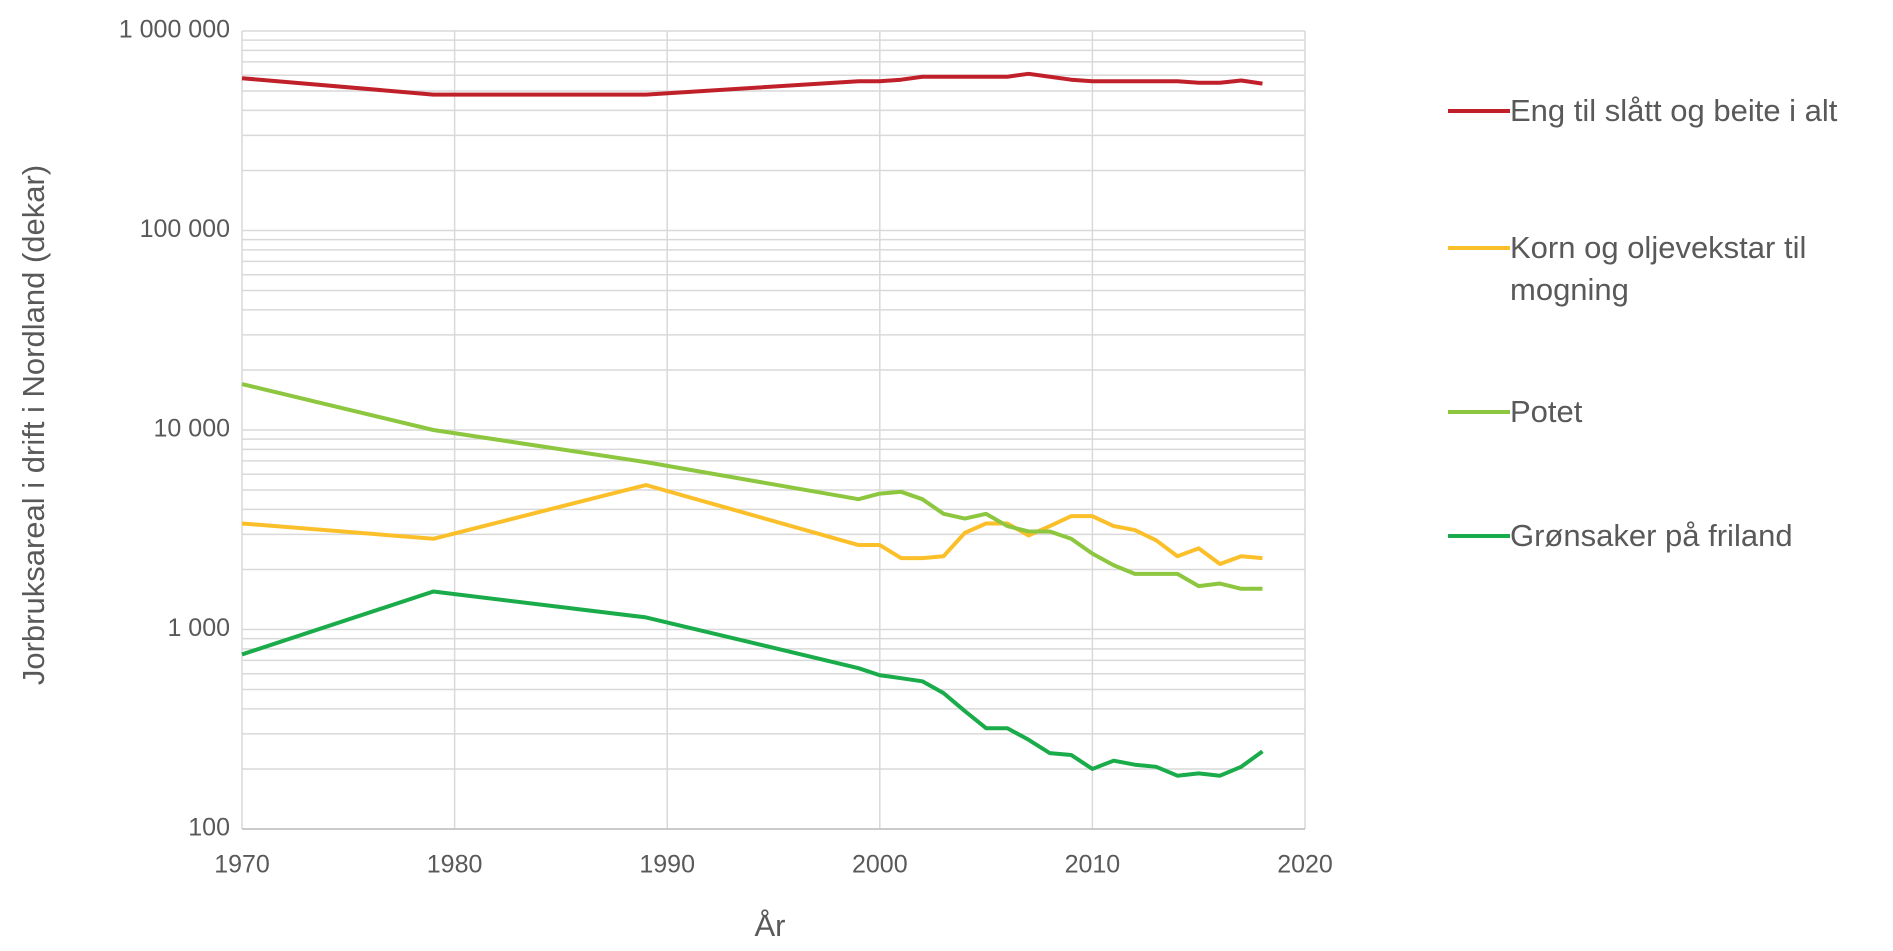 Image resolution: width=1893 pixels, height=951 pixels. I want to click on legend-label: Grønsaker på friland, so click(1651, 535).